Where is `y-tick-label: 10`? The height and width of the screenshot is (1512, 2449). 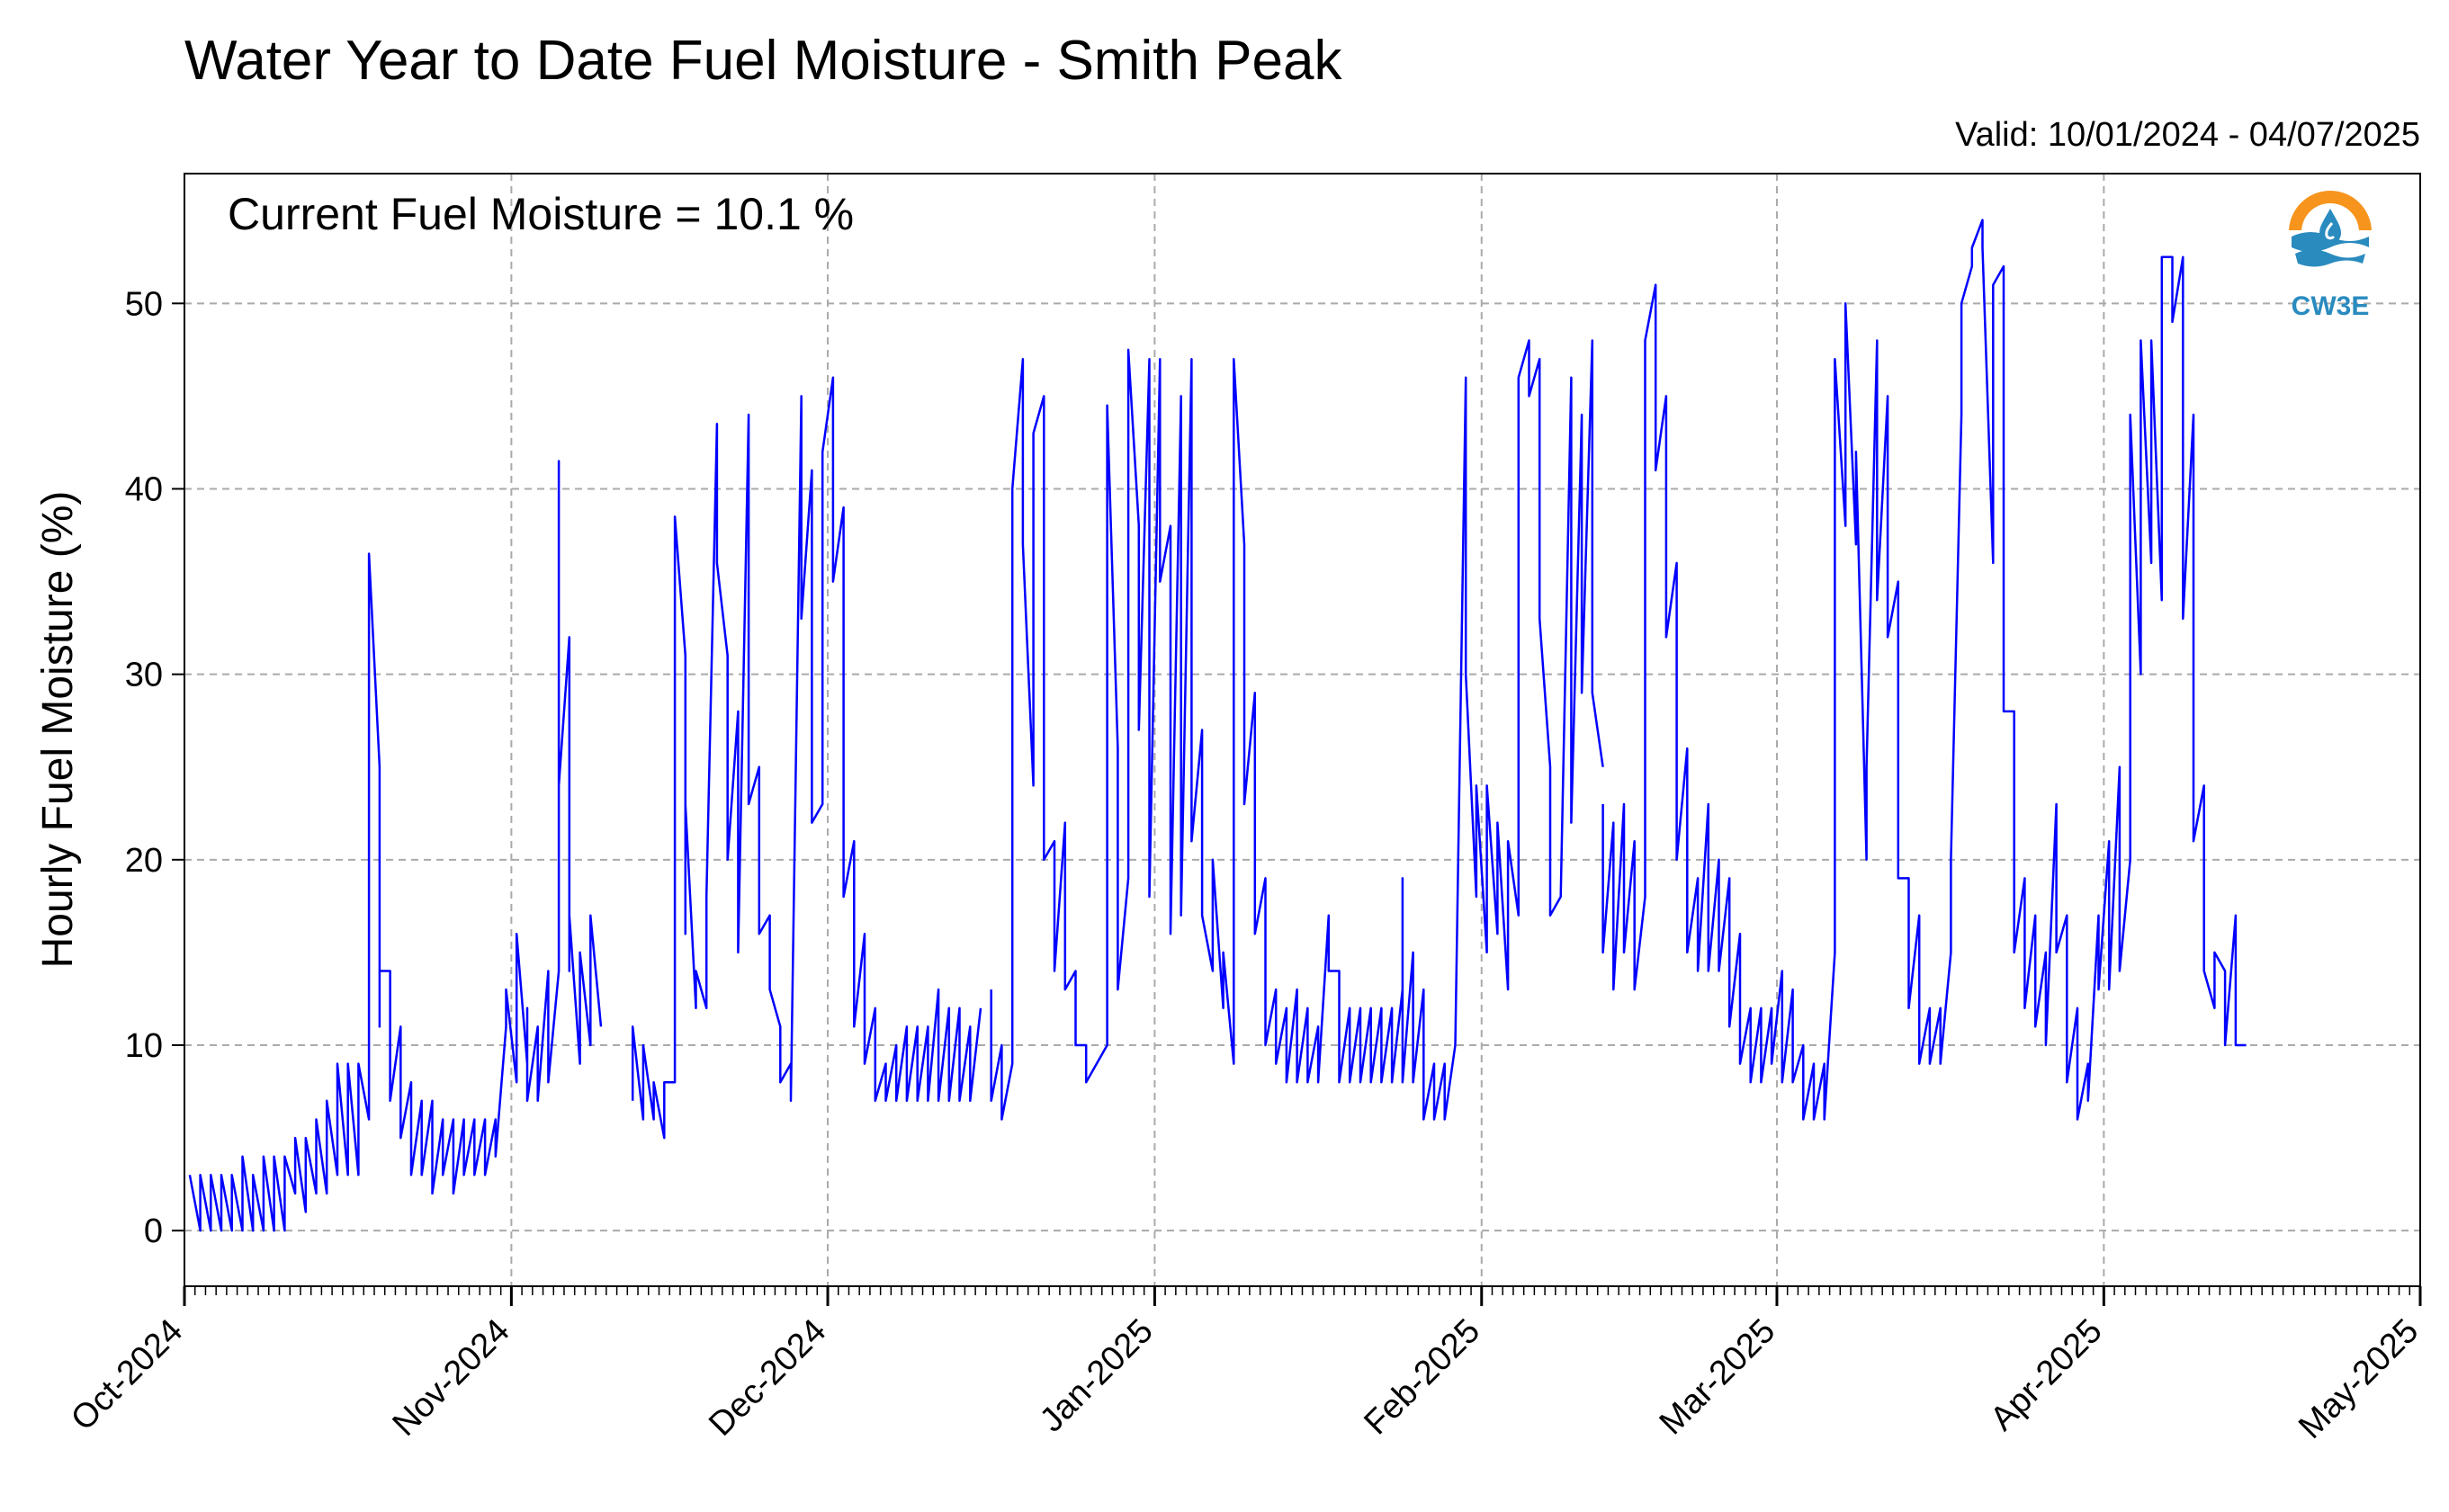
y-tick-label: 10 is located at coordinates (144, 1046).